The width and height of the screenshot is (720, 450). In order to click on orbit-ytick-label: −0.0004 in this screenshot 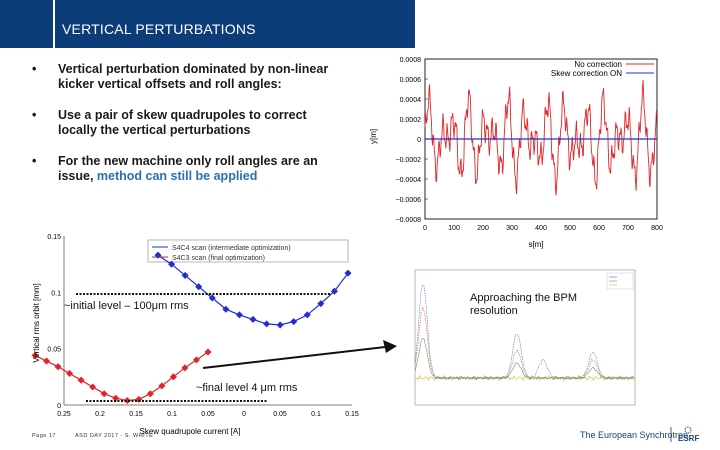, I will do `click(409, 180)`.